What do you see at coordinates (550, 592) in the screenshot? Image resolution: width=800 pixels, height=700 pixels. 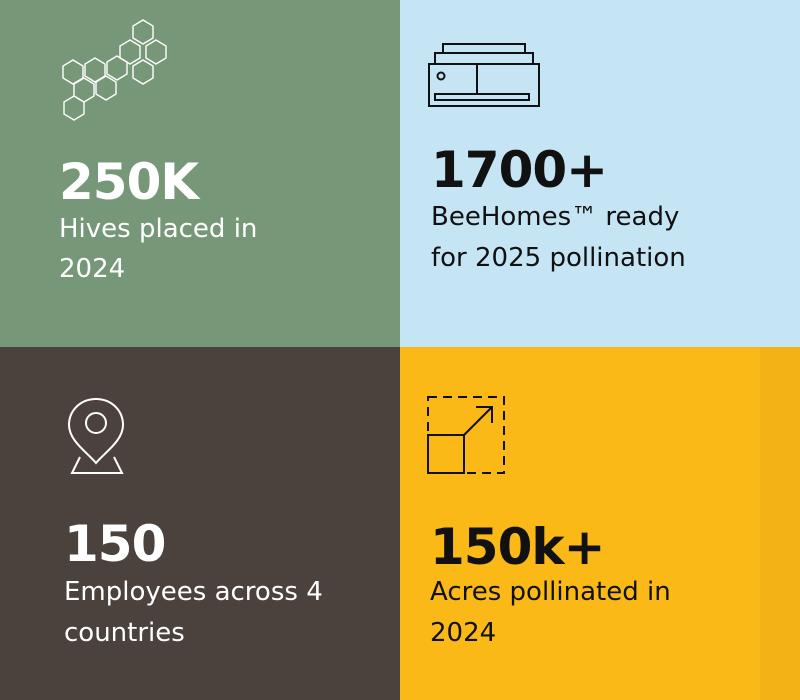 I see `stat-description-line1: Acres pollinated in` at bounding box center [550, 592].